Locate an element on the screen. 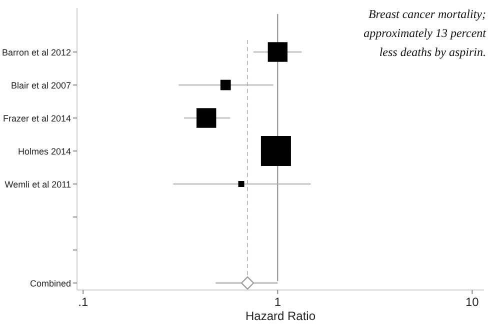  x-axis-title: Hazard Ratio is located at coordinates (280, 316).